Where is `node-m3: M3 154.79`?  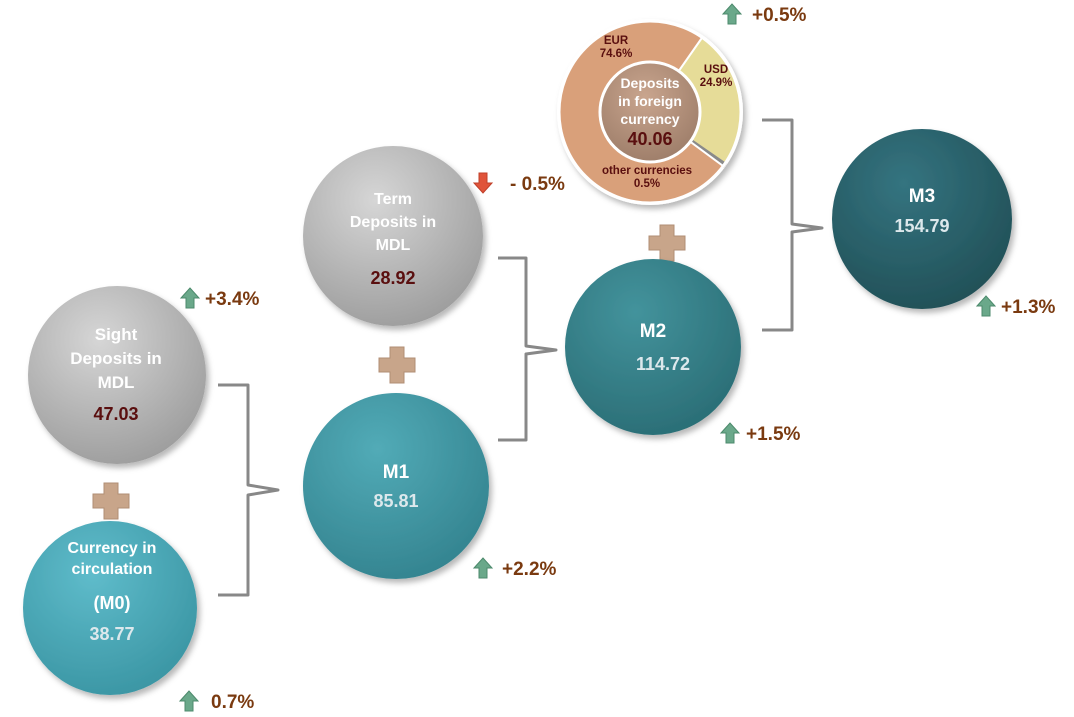
node-m3: M3 154.79 is located at coordinates (922, 219).